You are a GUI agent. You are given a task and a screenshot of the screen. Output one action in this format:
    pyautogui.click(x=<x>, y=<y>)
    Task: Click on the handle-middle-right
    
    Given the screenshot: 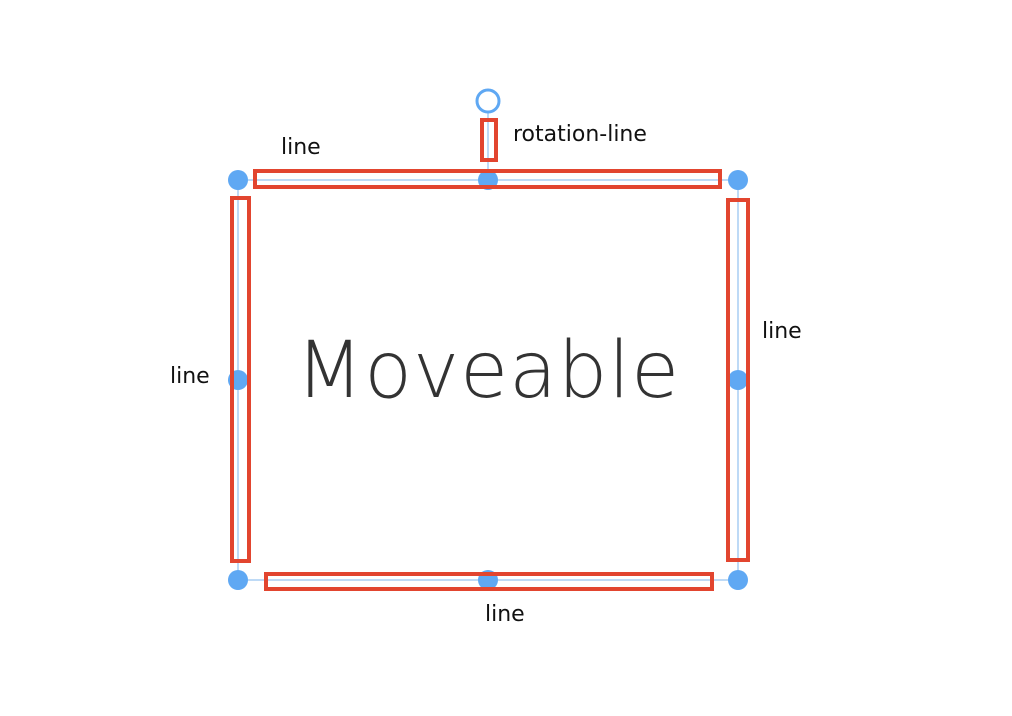 What is the action you would take?
    pyautogui.click(x=738, y=380)
    